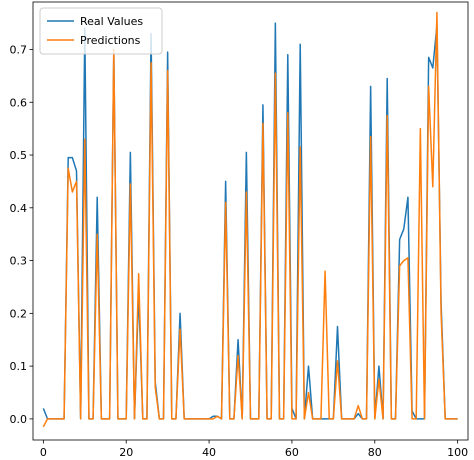 The height and width of the screenshot is (460, 474). Describe the element at coordinates (126, 452) in the screenshot. I see `x-tick-label: 20` at that location.